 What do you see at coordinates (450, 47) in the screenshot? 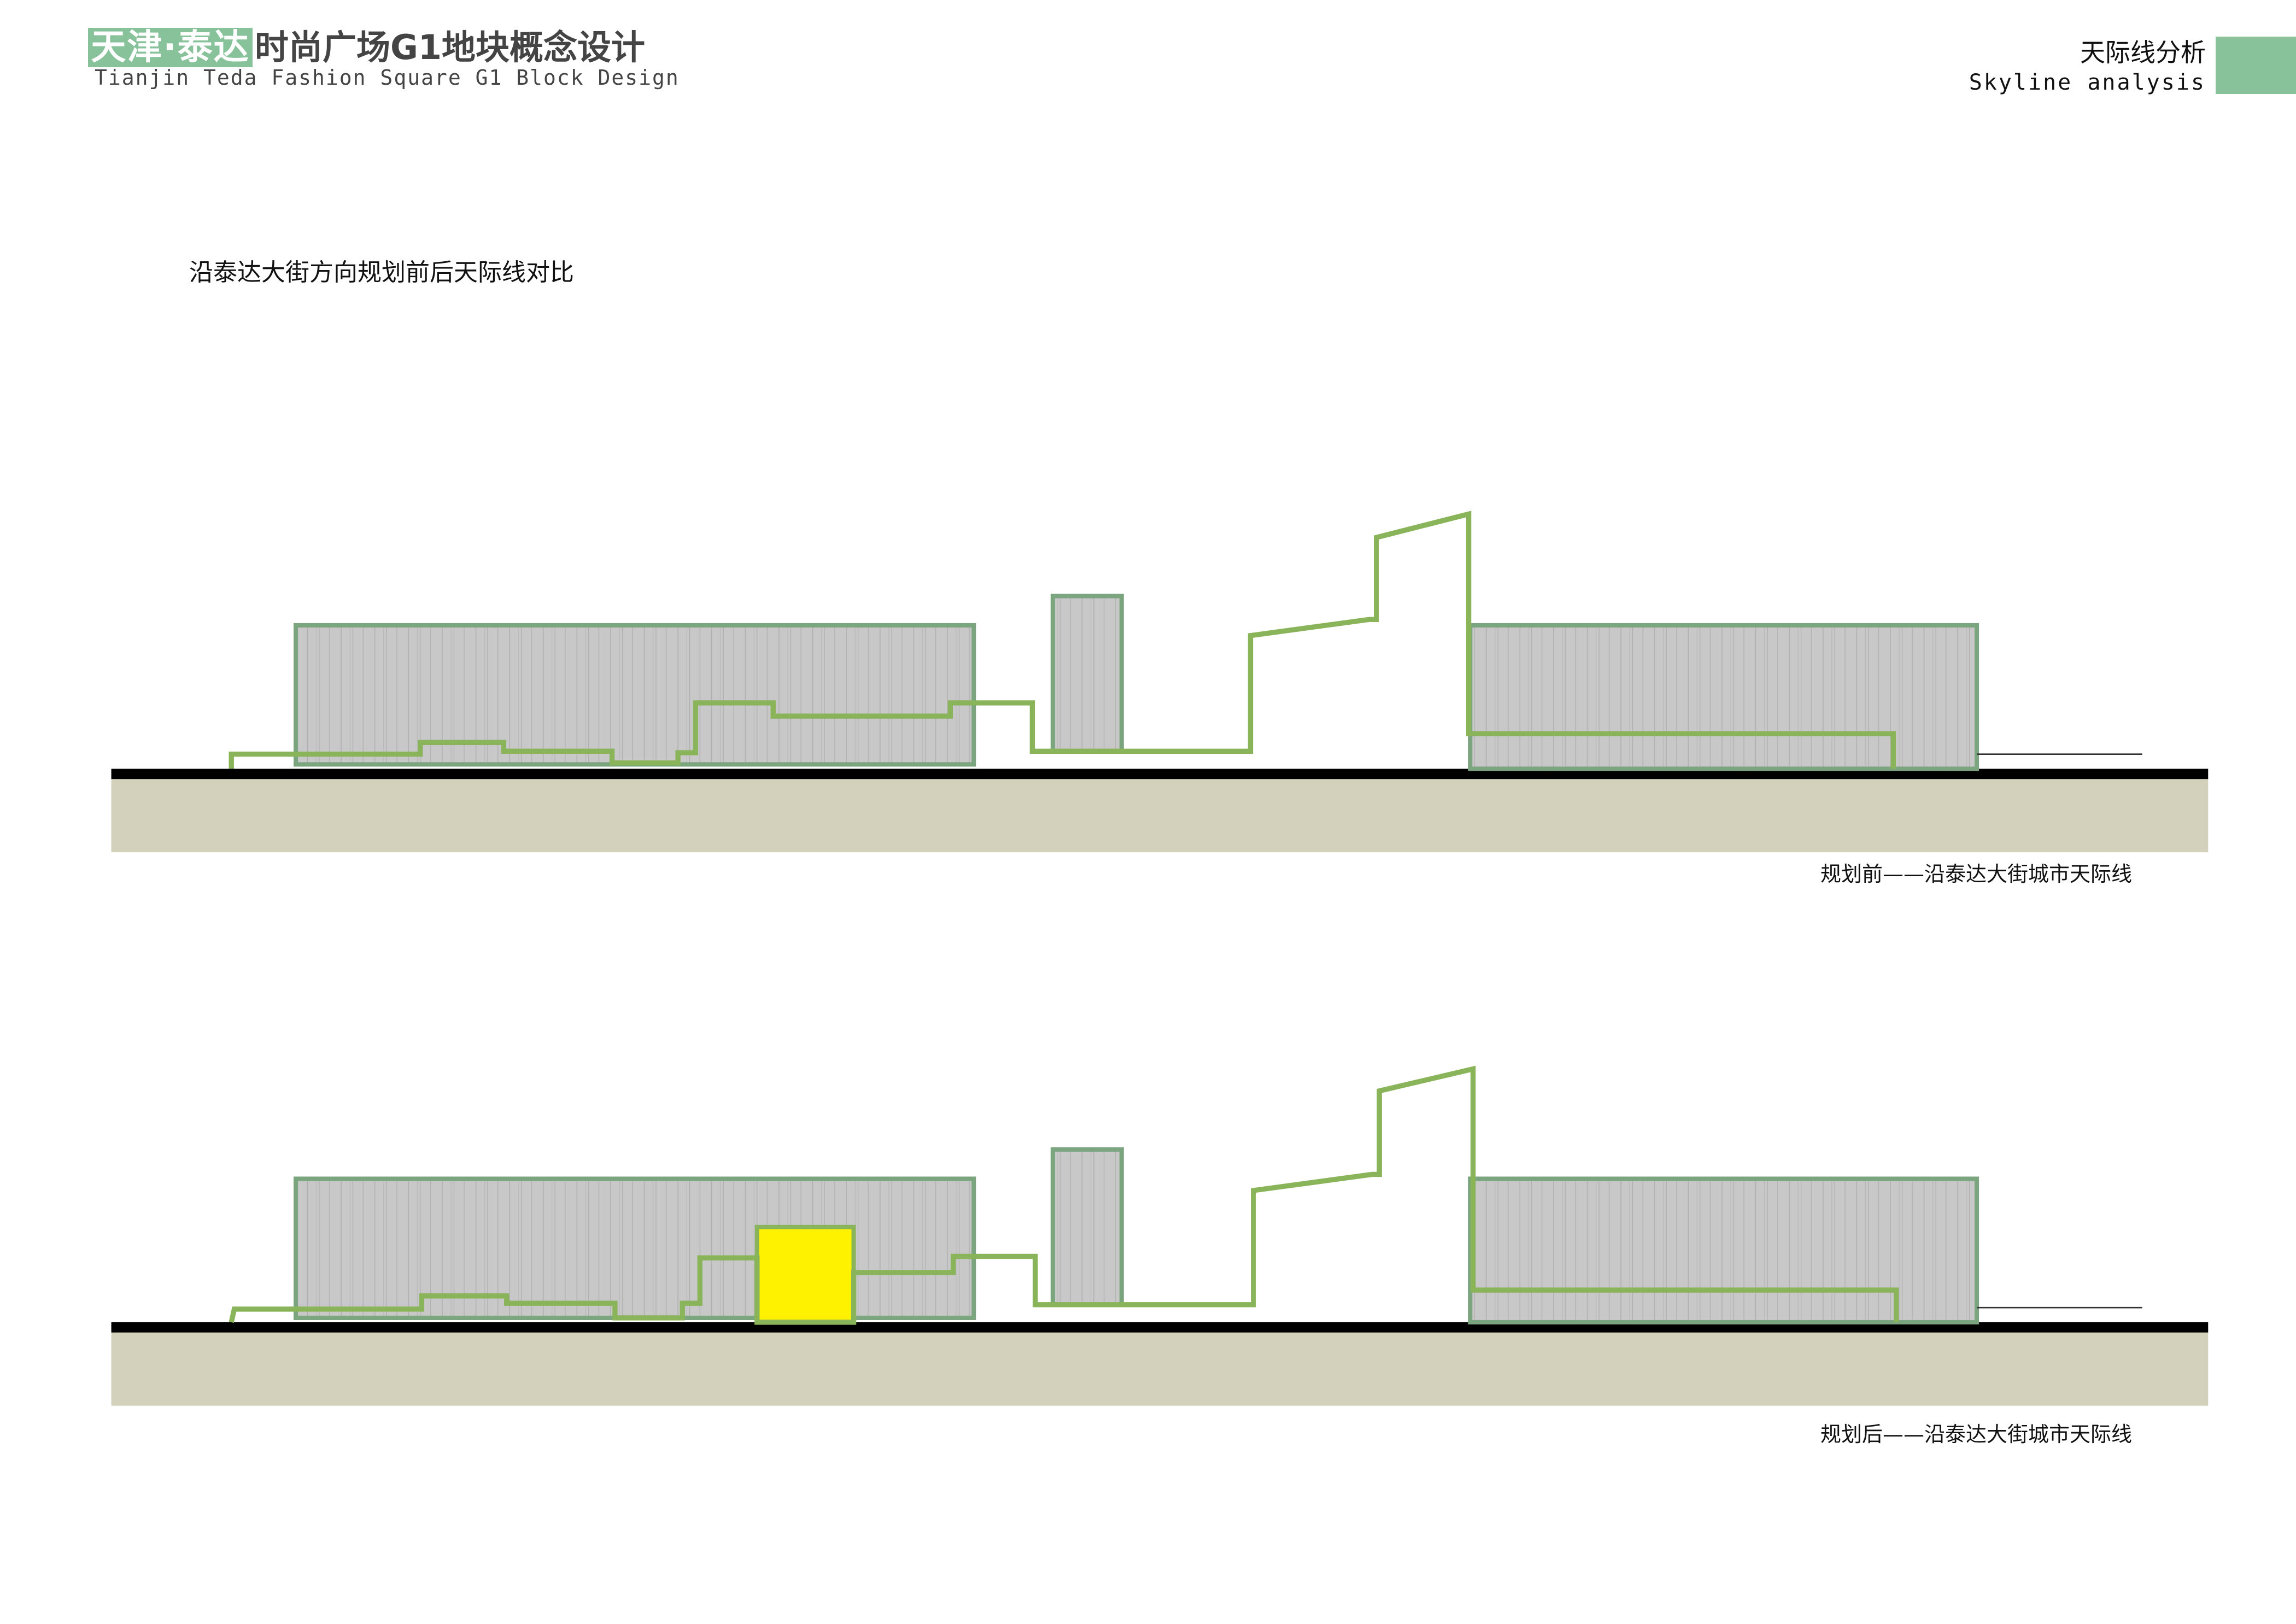
I see `project-title: 时尚广场G1地块概念设计` at bounding box center [450, 47].